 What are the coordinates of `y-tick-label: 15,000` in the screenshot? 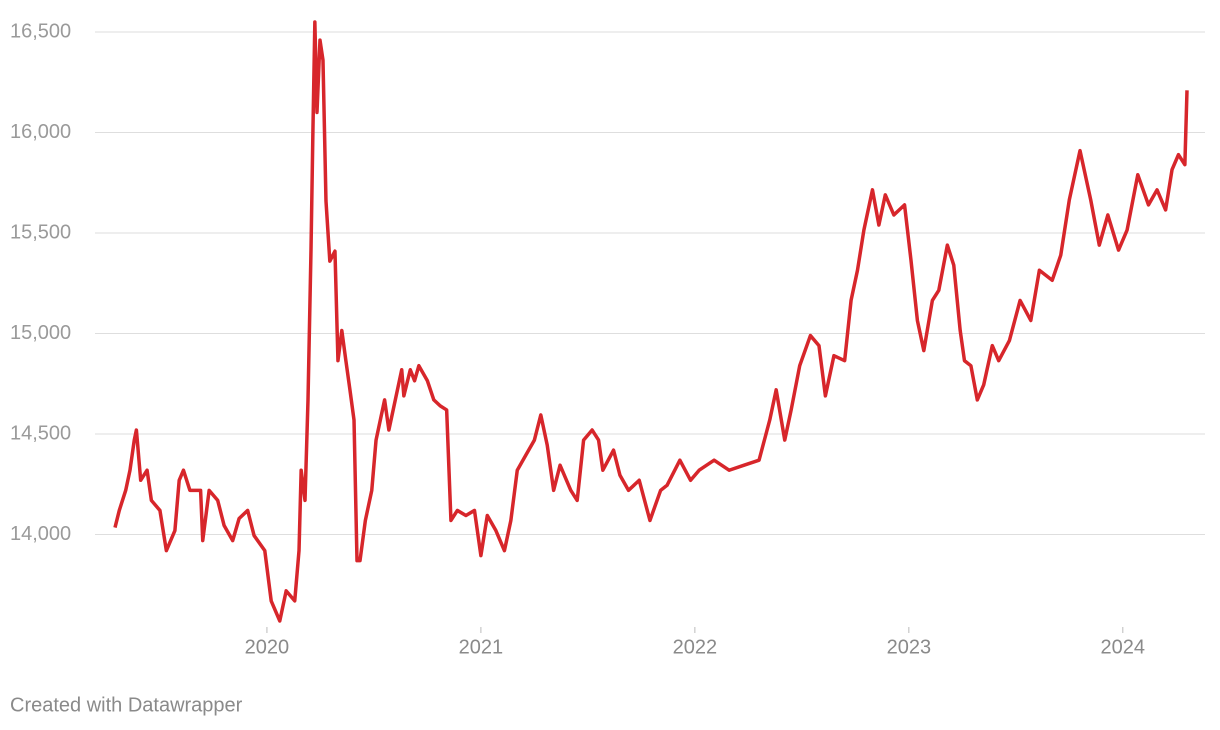 It's located at (40, 333).